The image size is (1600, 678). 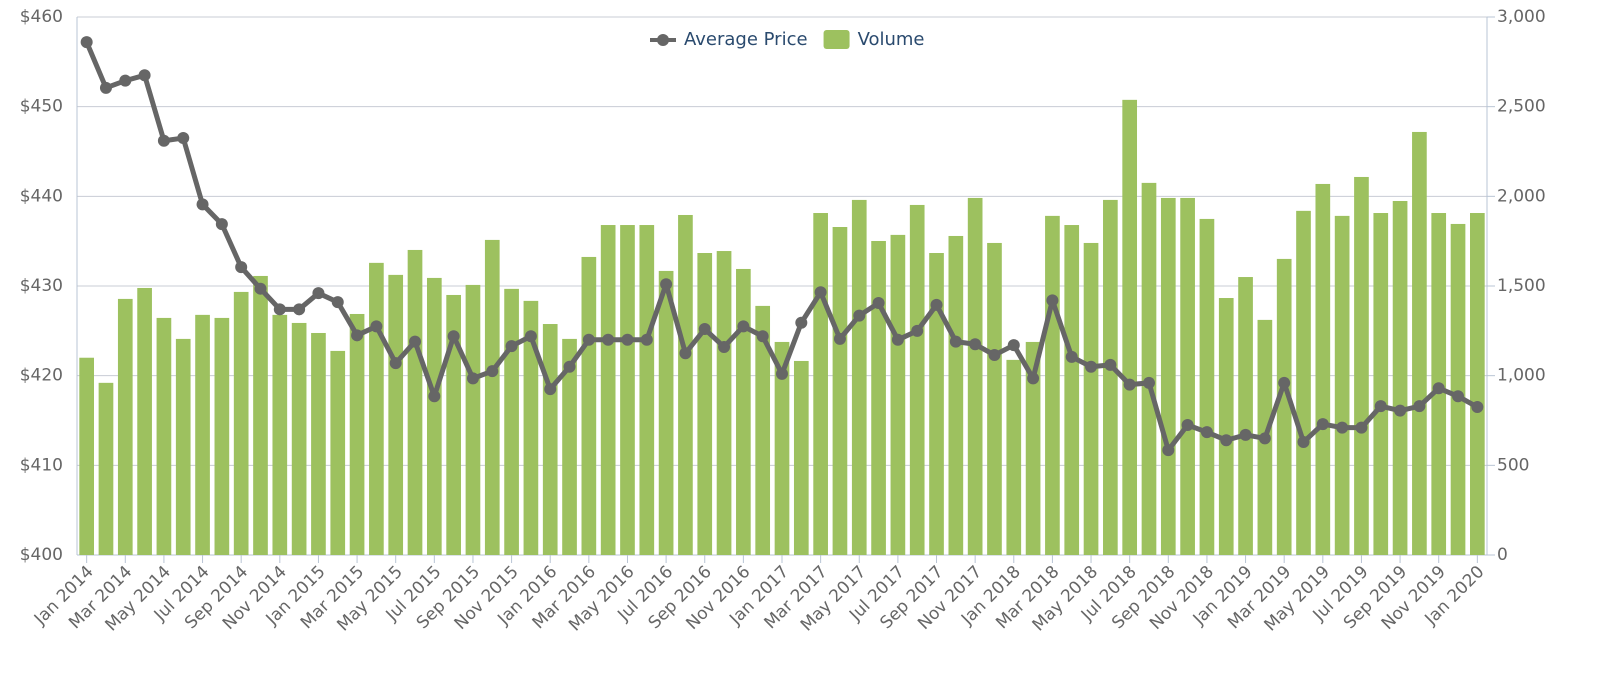 What do you see at coordinates (1521, 376) in the screenshot?
I see `y2-tick-label: 1,000` at bounding box center [1521, 376].